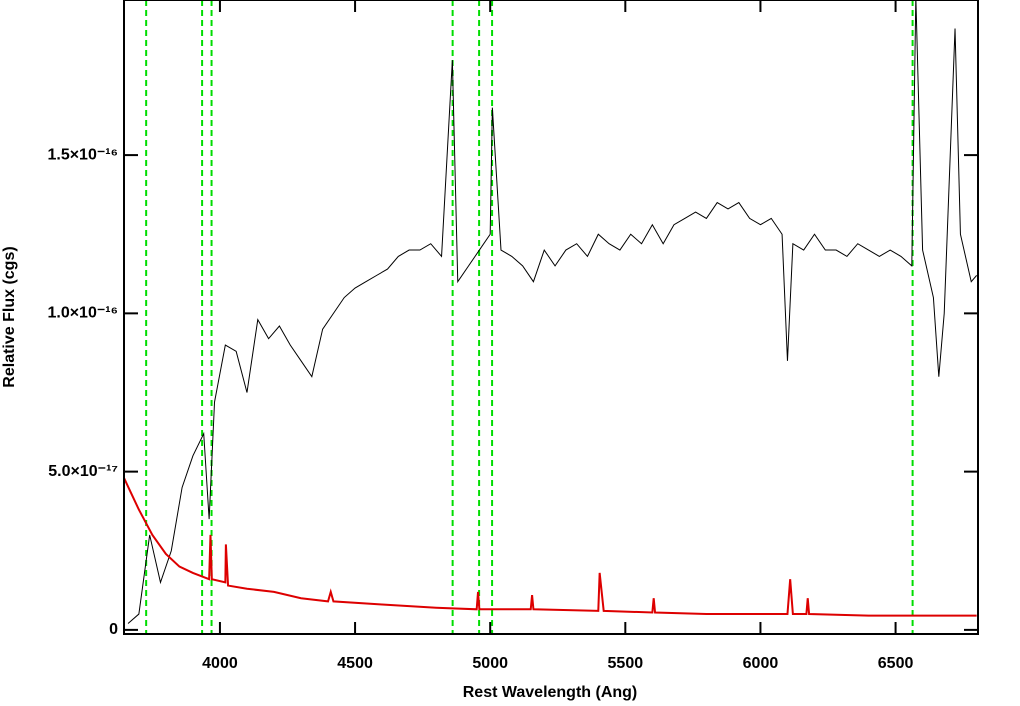 The height and width of the screenshot is (706, 1020). What do you see at coordinates (82, 154) in the screenshot?
I see `y-tick-label: 1.5×10⁻¹⁶` at bounding box center [82, 154].